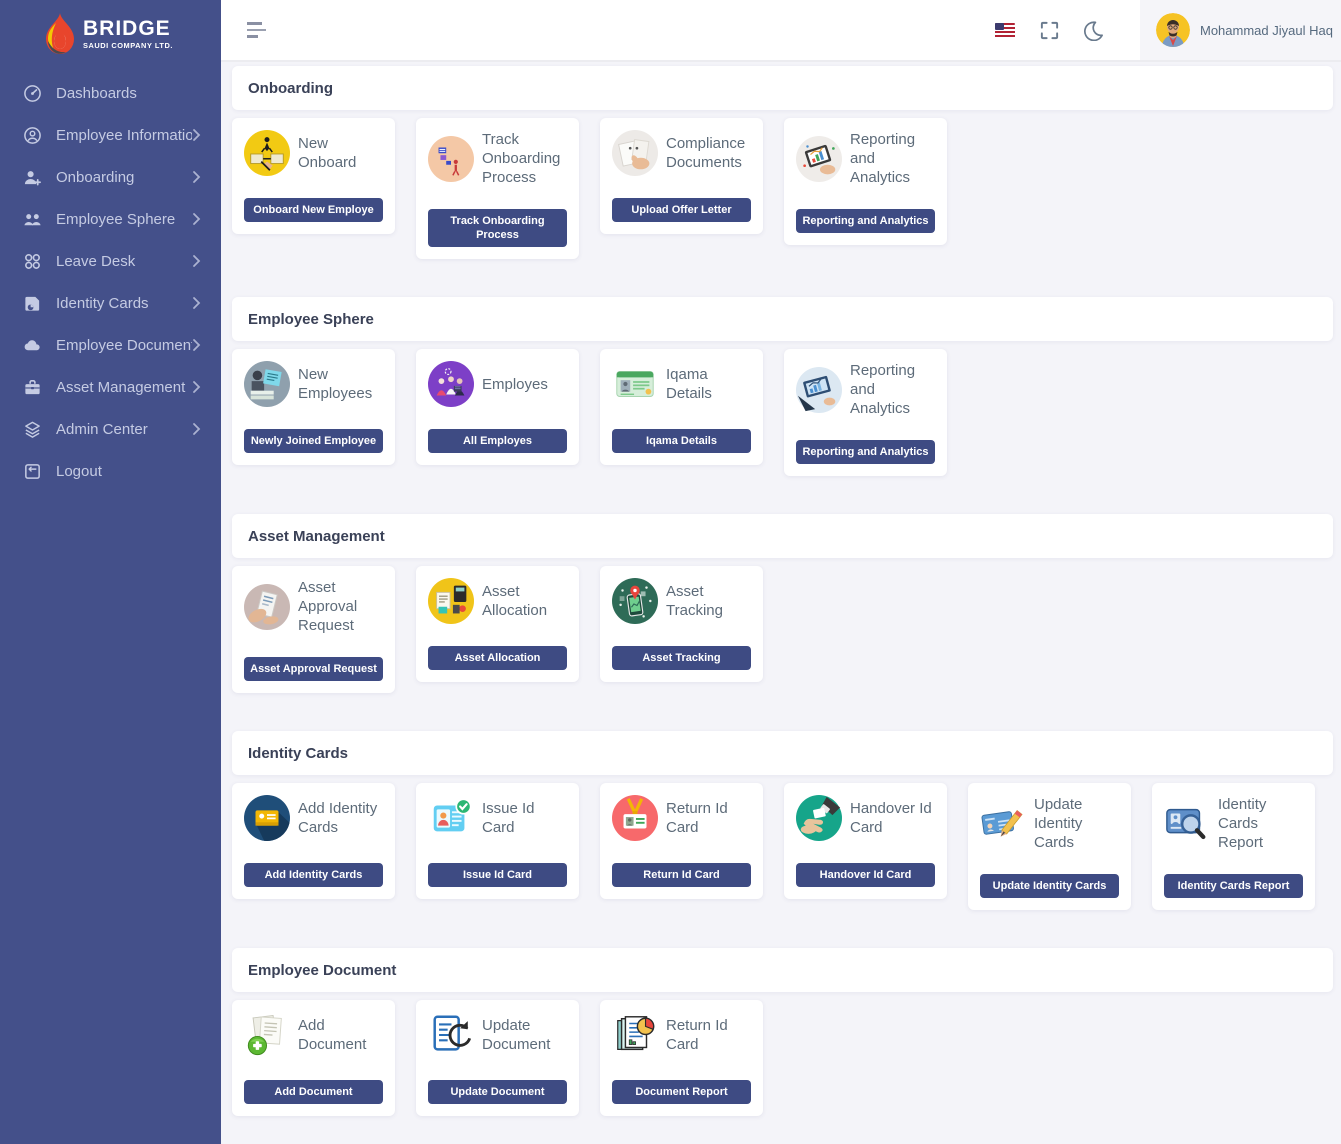 This screenshot has width=1341, height=1144. What do you see at coordinates (635, 153) in the screenshot?
I see `compliance-documents-icon` at bounding box center [635, 153].